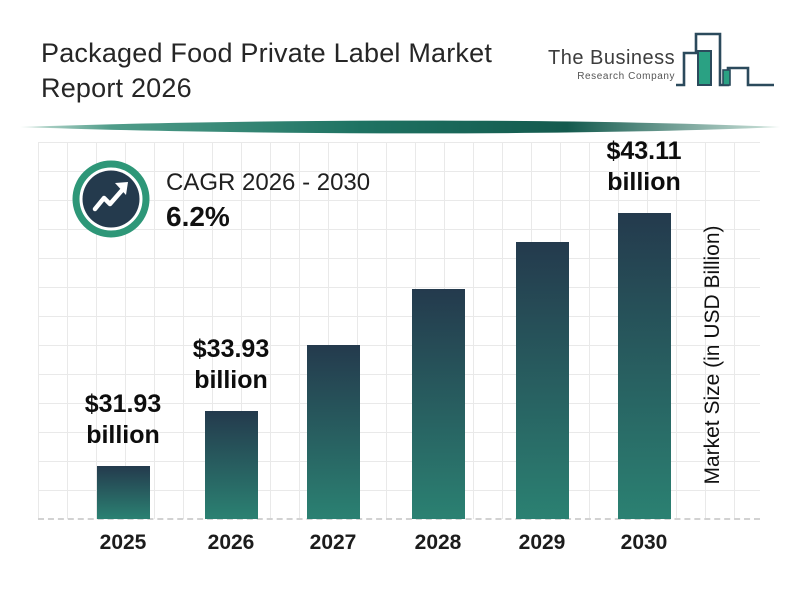 The height and width of the screenshot is (600, 800). What do you see at coordinates (231, 465) in the screenshot?
I see `bar-2026` at bounding box center [231, 465].